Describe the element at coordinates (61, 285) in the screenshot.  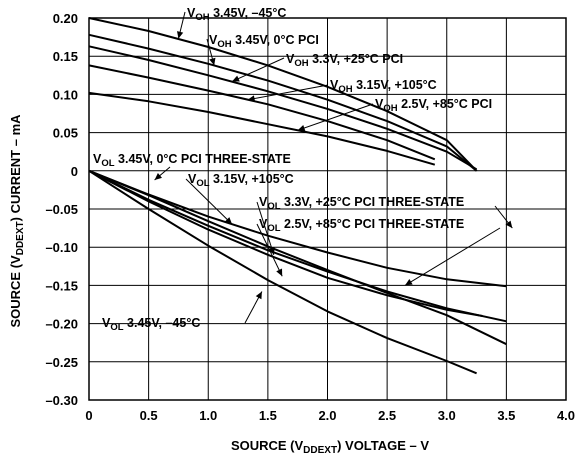
I see `y-tick-label: –0.15` at that location.